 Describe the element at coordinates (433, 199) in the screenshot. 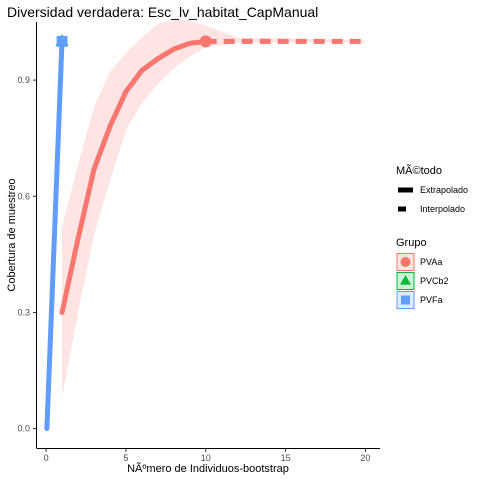

I see `legend-method-entries: Extrapolado Interpolado` at that location.